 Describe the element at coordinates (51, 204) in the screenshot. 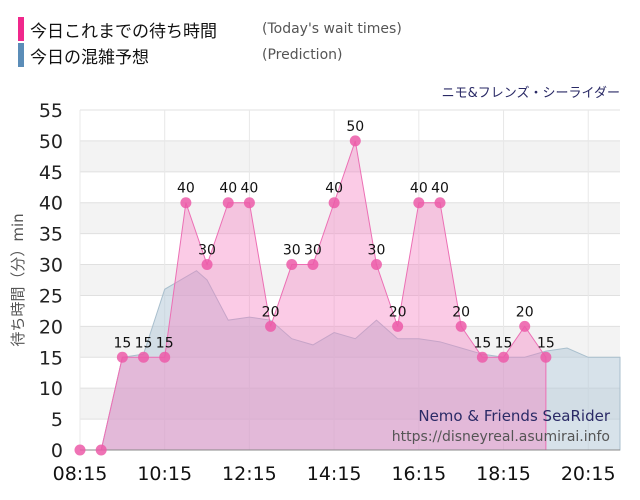

I see `y-tick-label: 40` at that location.